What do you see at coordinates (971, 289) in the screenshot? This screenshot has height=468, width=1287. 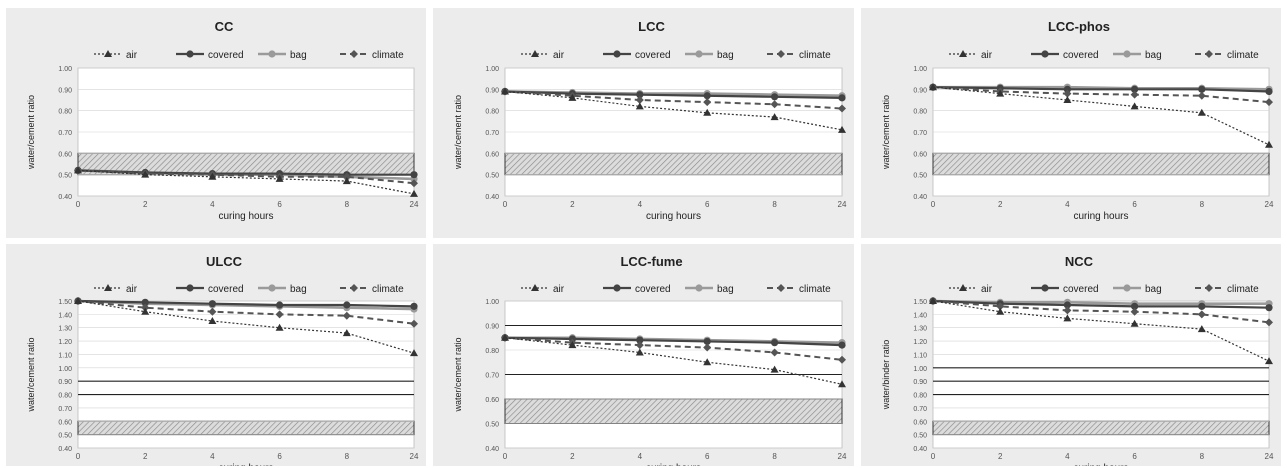 I see `legend-item-air: air` at bounding box center [971, 289].